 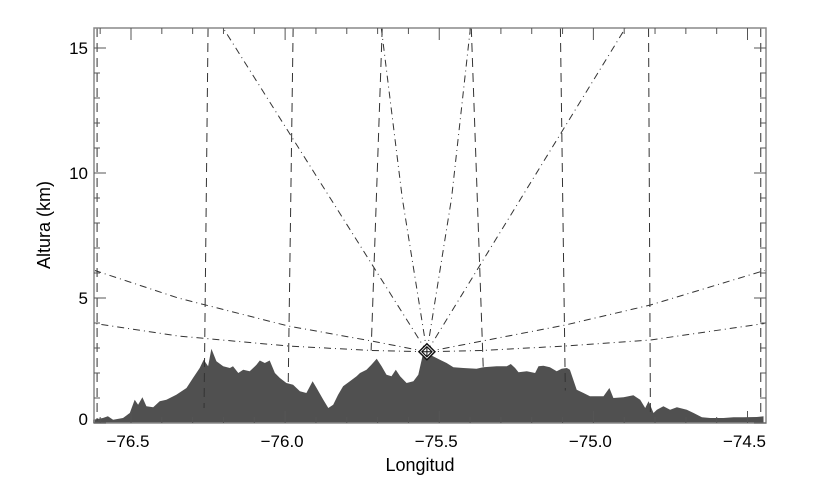 What do you see at coordinates (78, 48) in the screenshot?
I see `y-tick-label: 15` at bounding box center [78, 48].